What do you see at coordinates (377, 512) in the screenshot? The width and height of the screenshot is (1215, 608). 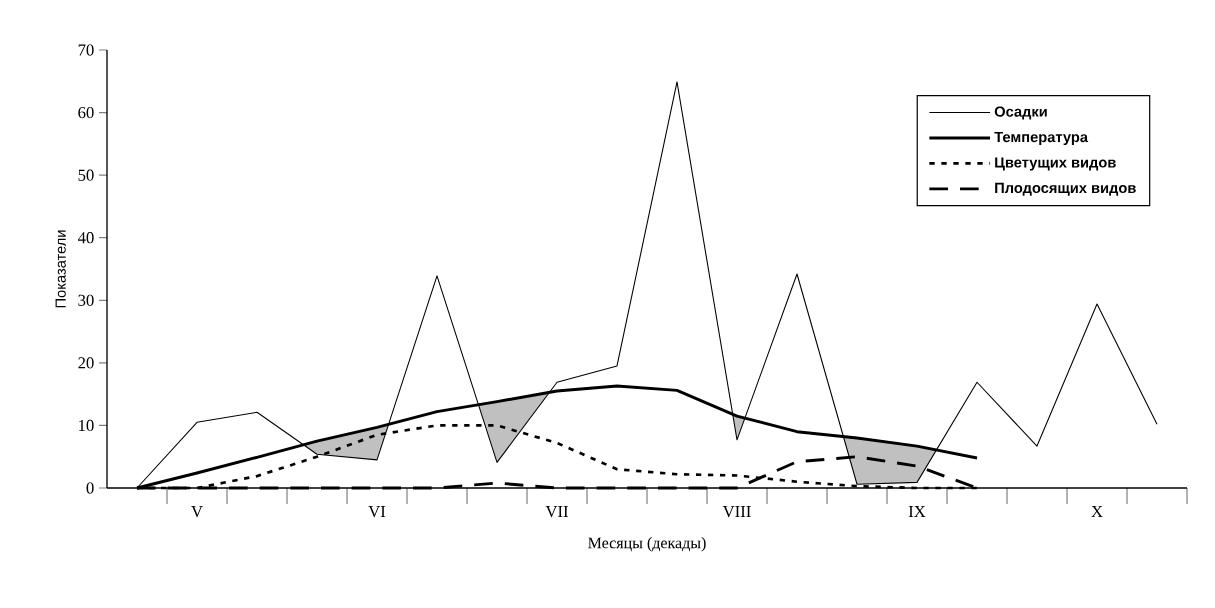 I see `x-tick-label: VI` at bounding box center [377, 512].